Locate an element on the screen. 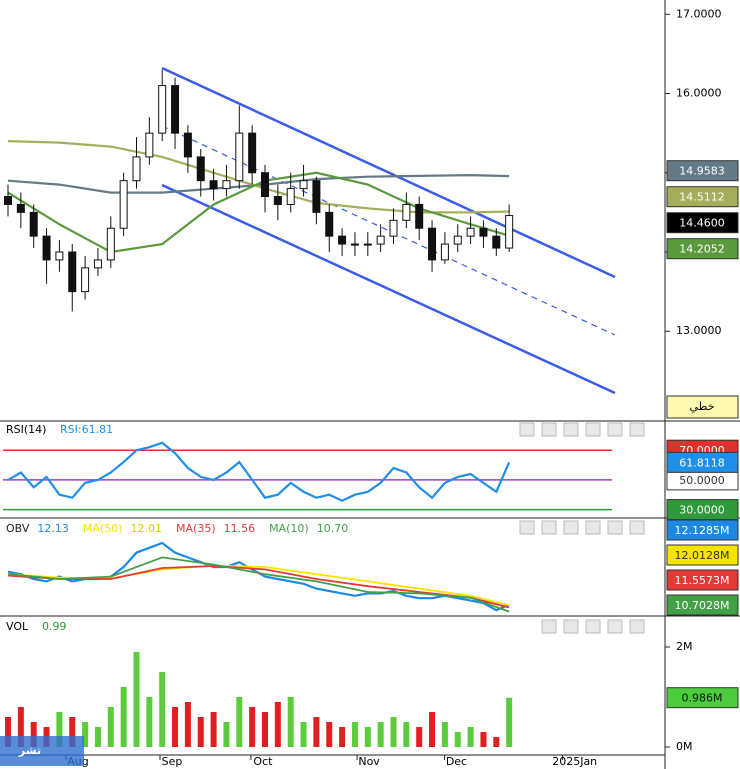 This screenshot has width=740, height=769. y-tick-label: 0M is located at coordinates (684, 746).